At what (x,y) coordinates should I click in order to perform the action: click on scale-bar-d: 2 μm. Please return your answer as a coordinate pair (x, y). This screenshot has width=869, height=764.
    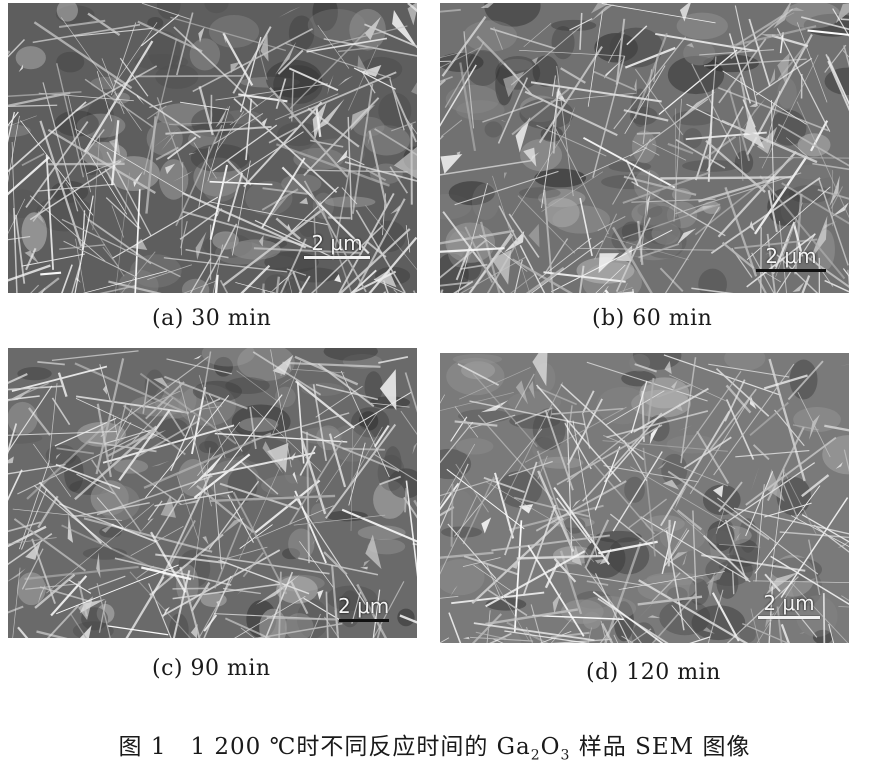
    Looking at the image, I should click on (789, 605).